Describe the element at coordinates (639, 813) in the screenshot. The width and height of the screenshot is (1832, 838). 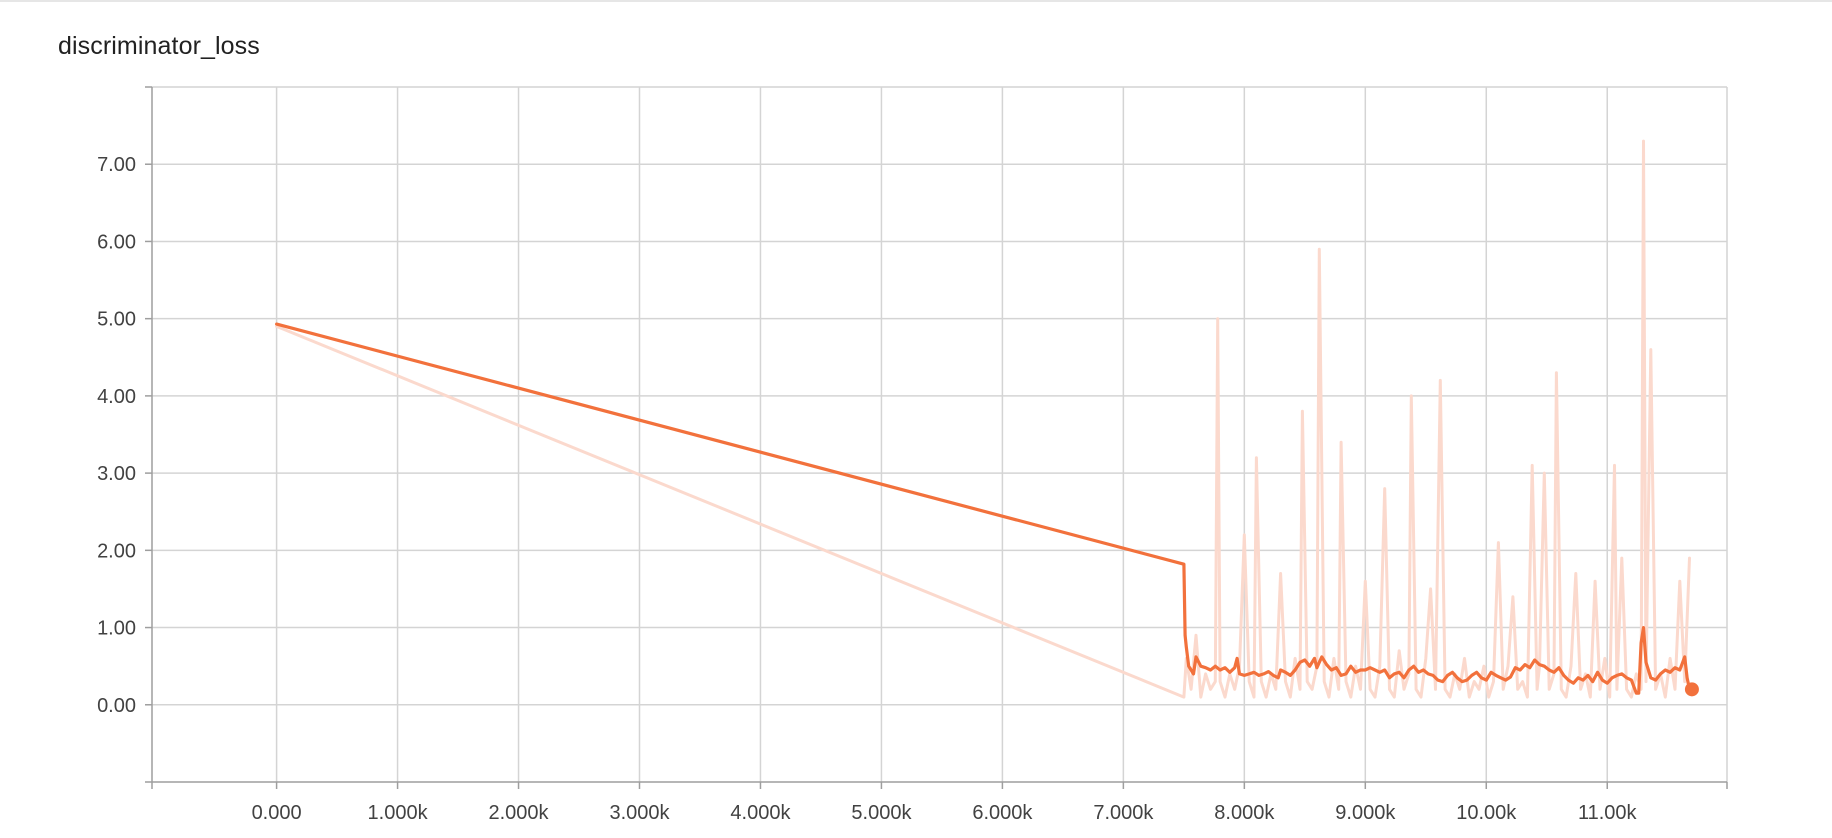
I see `x-tick-label: 3.000k` at that location.